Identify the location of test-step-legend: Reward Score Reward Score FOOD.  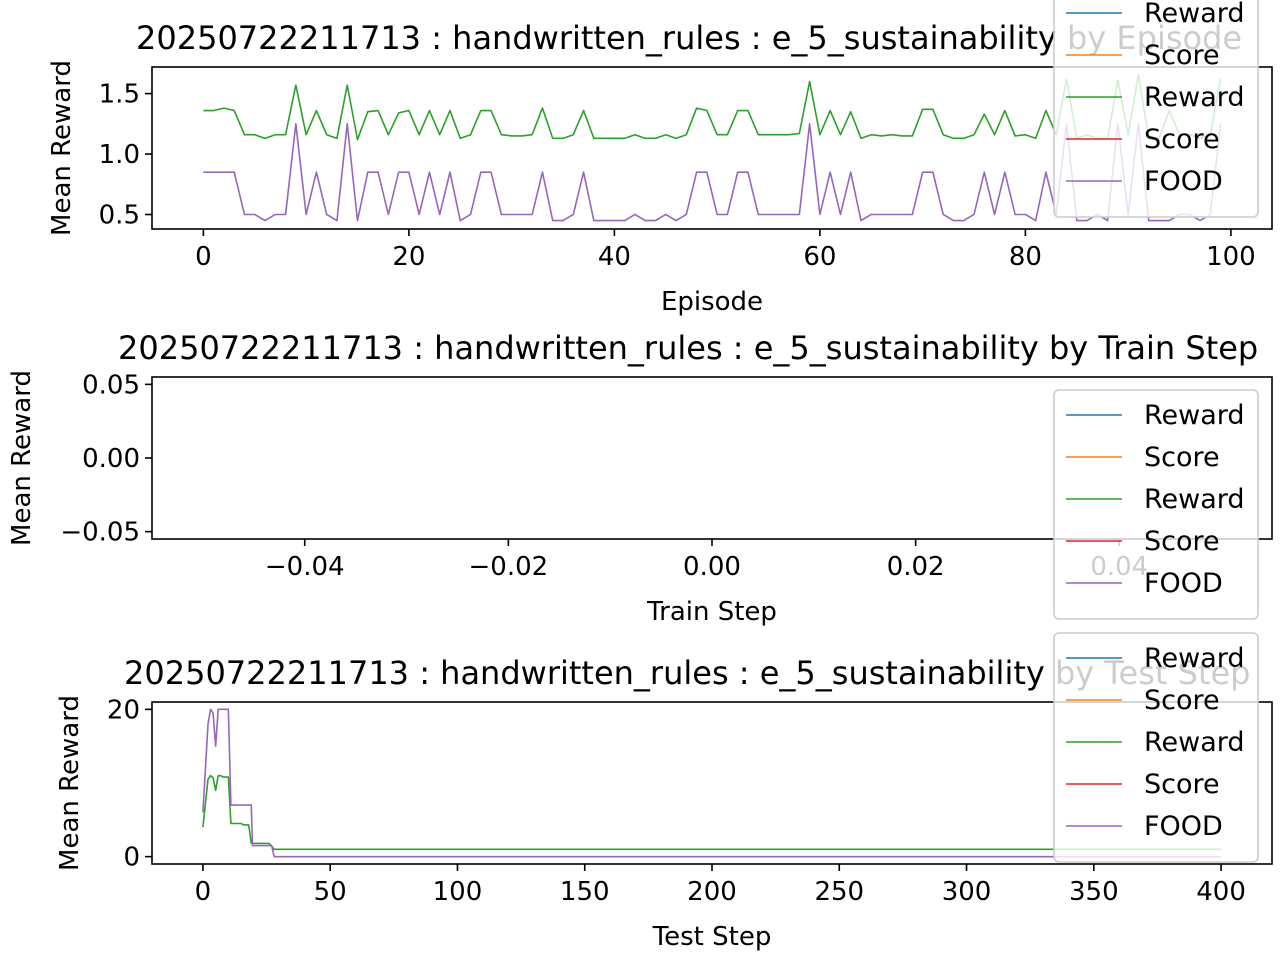
(1156, 747).